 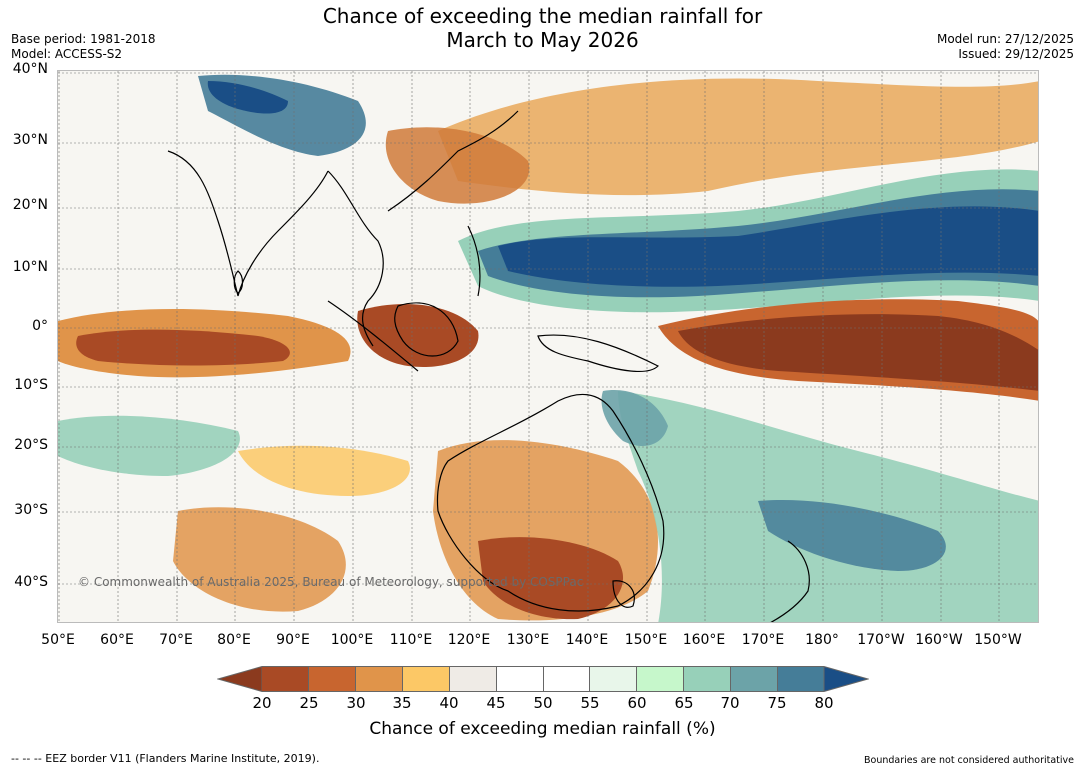 What do you see at coordinates (40, 326) in the screenshot?
I see `lat-label-0: 0°` at bounding box center [40, 326].